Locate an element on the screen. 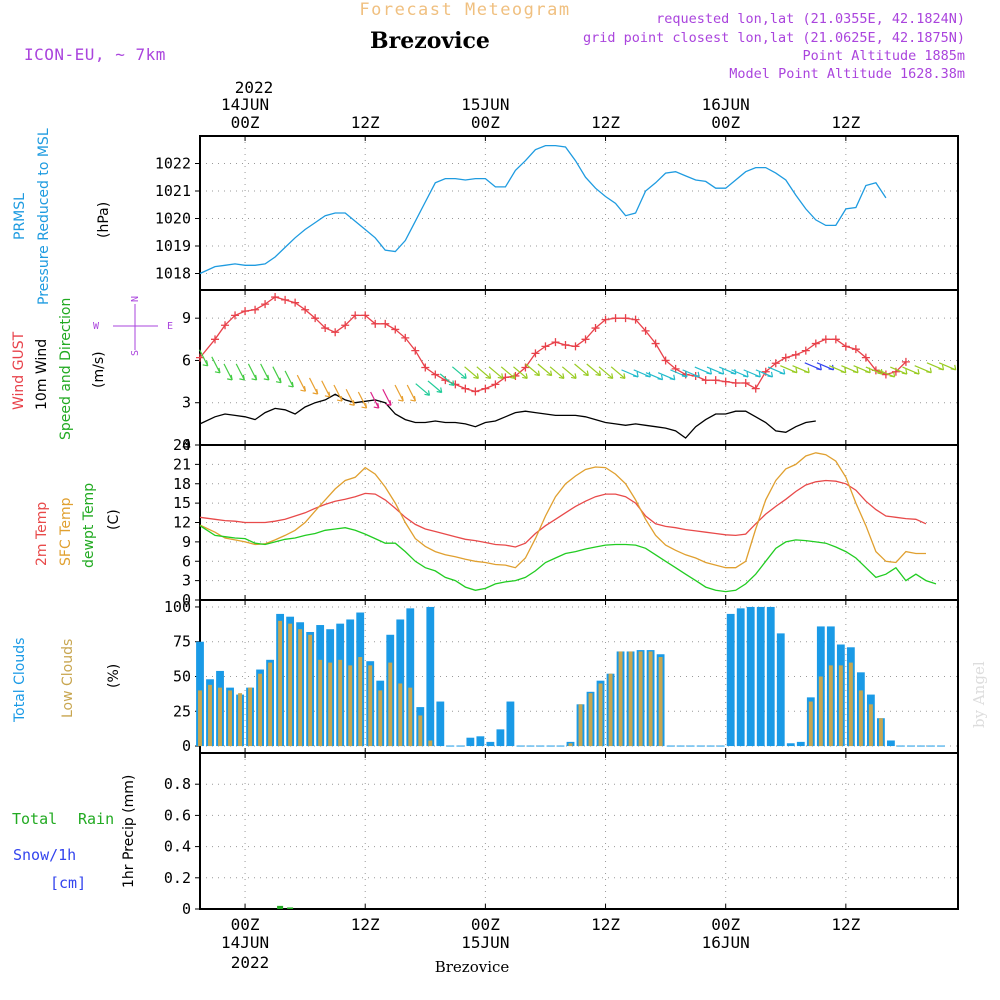  ytick-label: 3 is located at coordinates (186, 403).